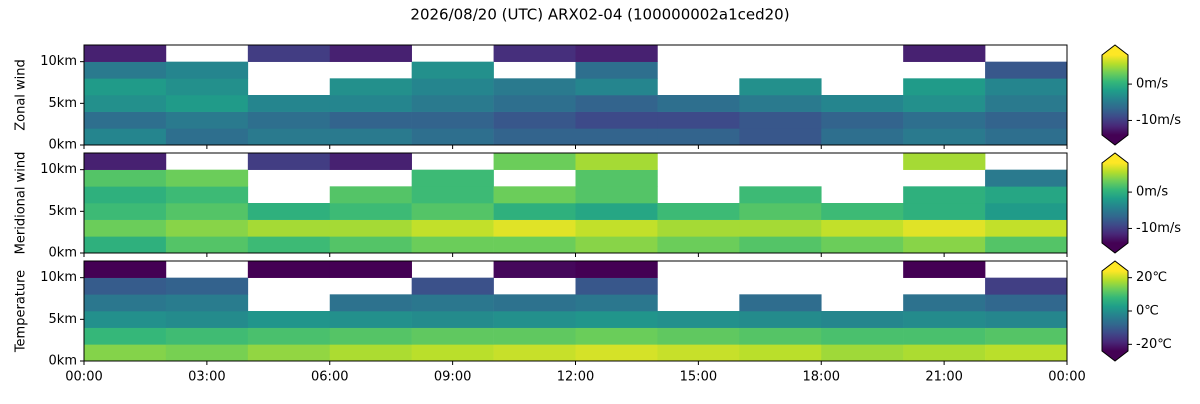 The height and width of the screenshot is (404, 1200). What do you see at coordinates (1115, 203) in the screenshot?
I see `colorbar-frame` at bounding box center [1115, 203].